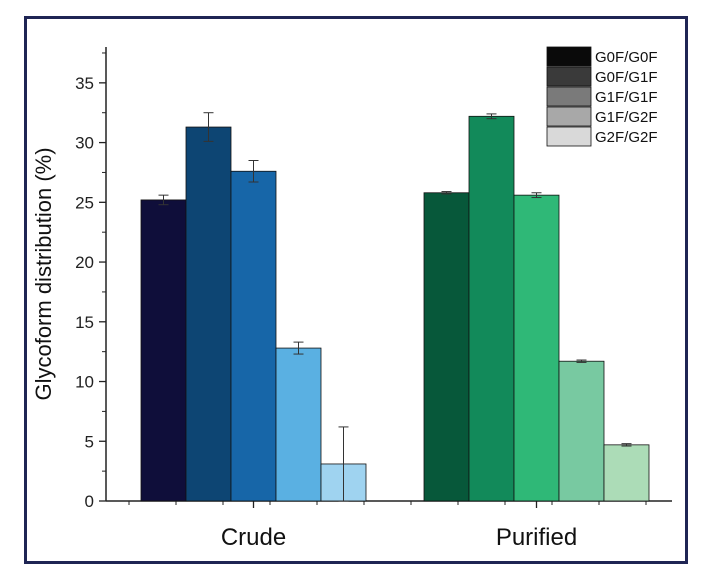 This screenshot has width=716, height=584. Describe the element at coordinates (84, 262) in the screenshot. I see `y-tick-label: 20` at that location.